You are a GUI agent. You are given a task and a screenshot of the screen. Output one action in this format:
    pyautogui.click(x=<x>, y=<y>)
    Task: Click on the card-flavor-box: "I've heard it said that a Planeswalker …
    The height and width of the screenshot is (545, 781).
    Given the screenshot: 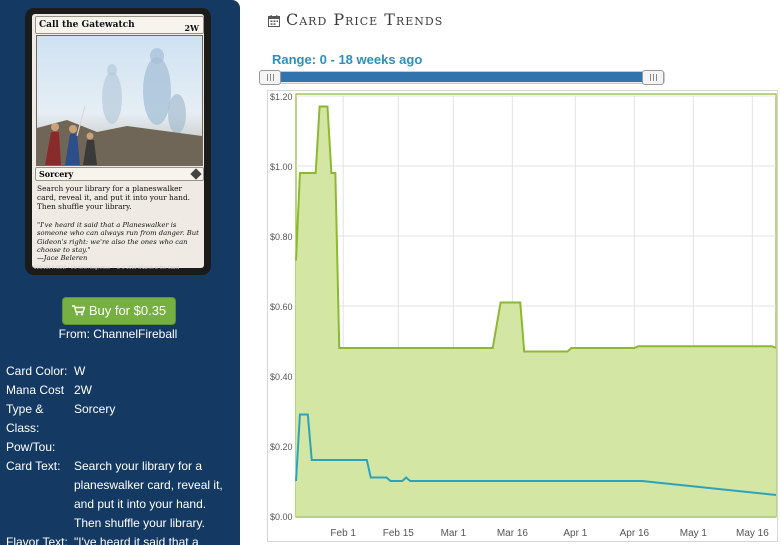 What is the action you would take?
    pyautogui.click(x=118, y=241)
    